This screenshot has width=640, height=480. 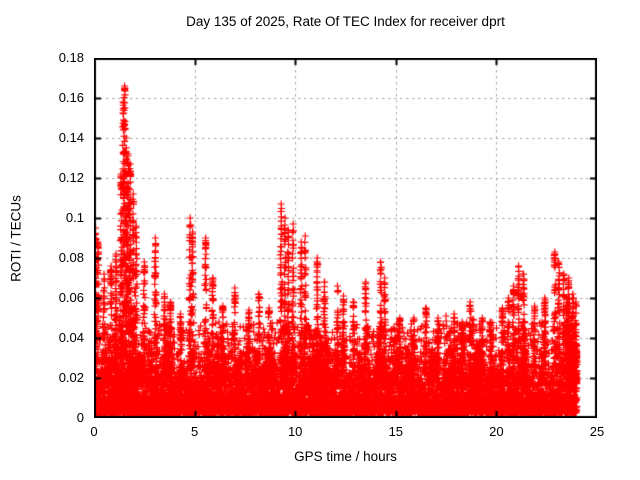 I want to click on y-tick-label: 0.16, so click(x=71, y=97).